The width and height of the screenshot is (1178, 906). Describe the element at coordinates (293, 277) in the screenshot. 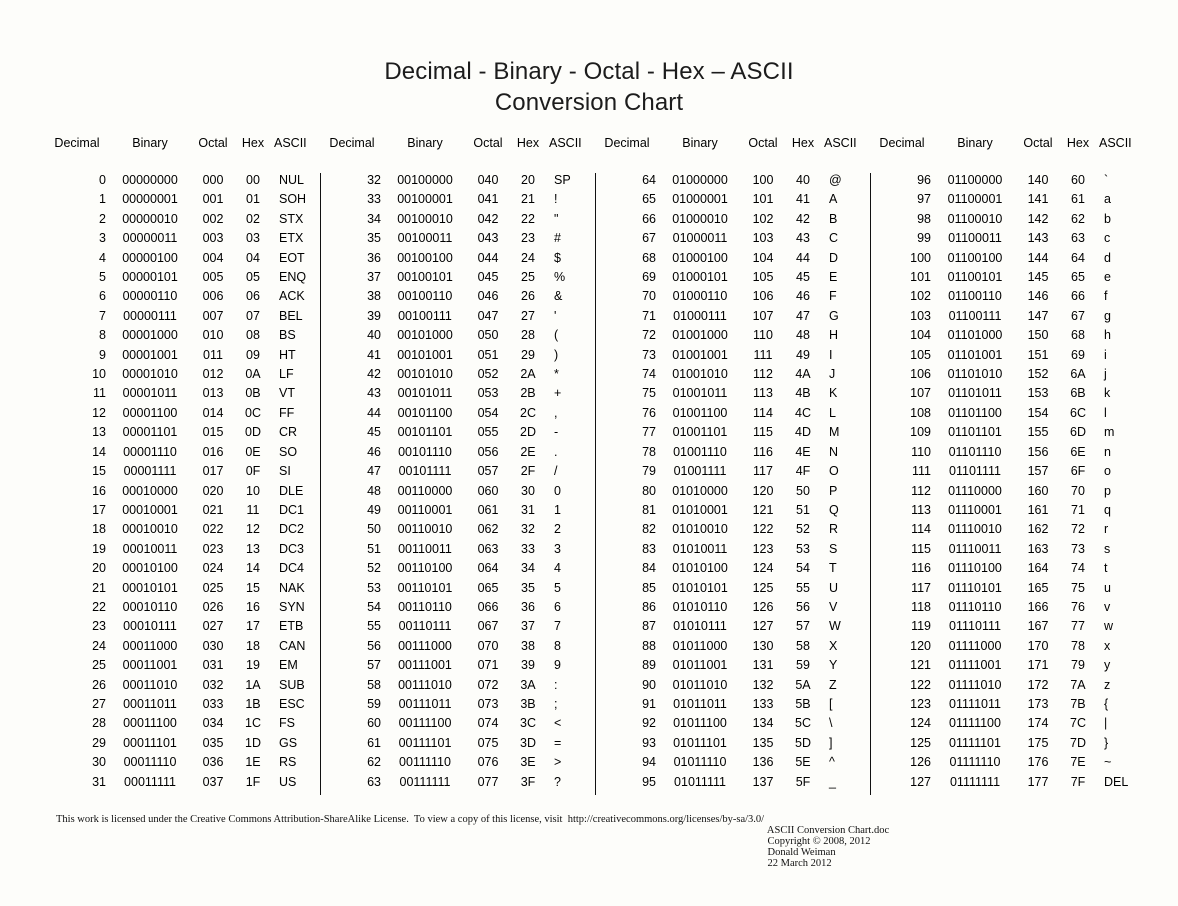

I see `cell-asc: ENQ` at that location.